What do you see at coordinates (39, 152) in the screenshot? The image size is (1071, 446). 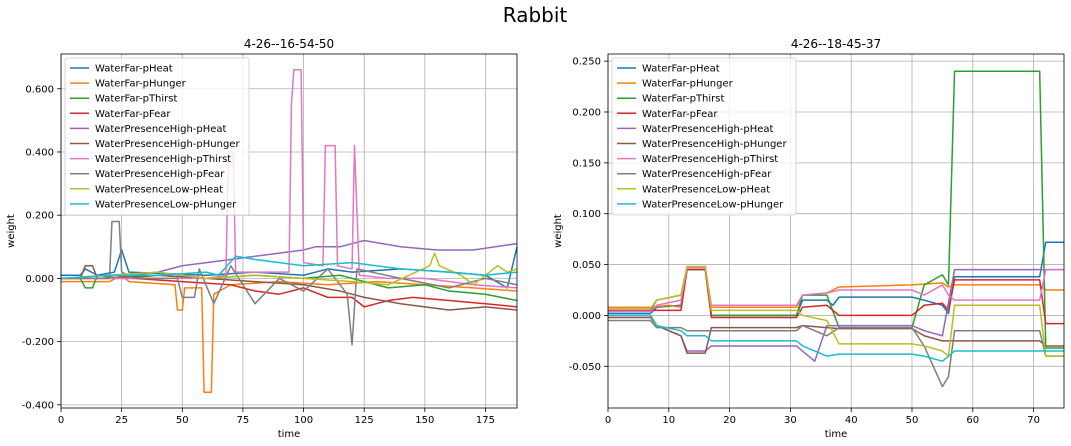 I see `y-tick-label: 0.400` at bounding box center [39, 152].